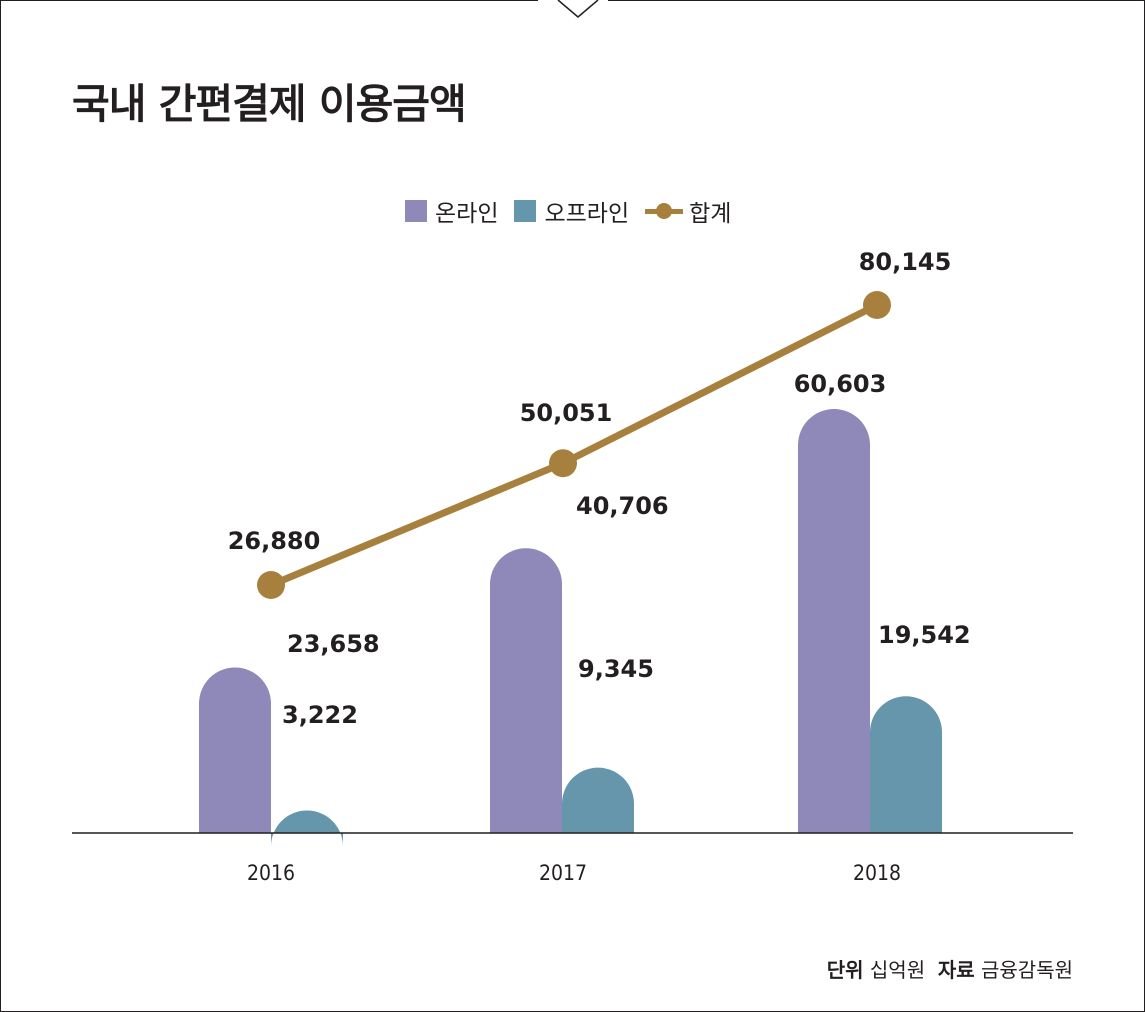 This screenshot has height=1012, width=1145. What do you see at coordinates (1027, 970) in the screenshot?
I see `source-value: 금융감독원` at bounding box center [1027, 970].